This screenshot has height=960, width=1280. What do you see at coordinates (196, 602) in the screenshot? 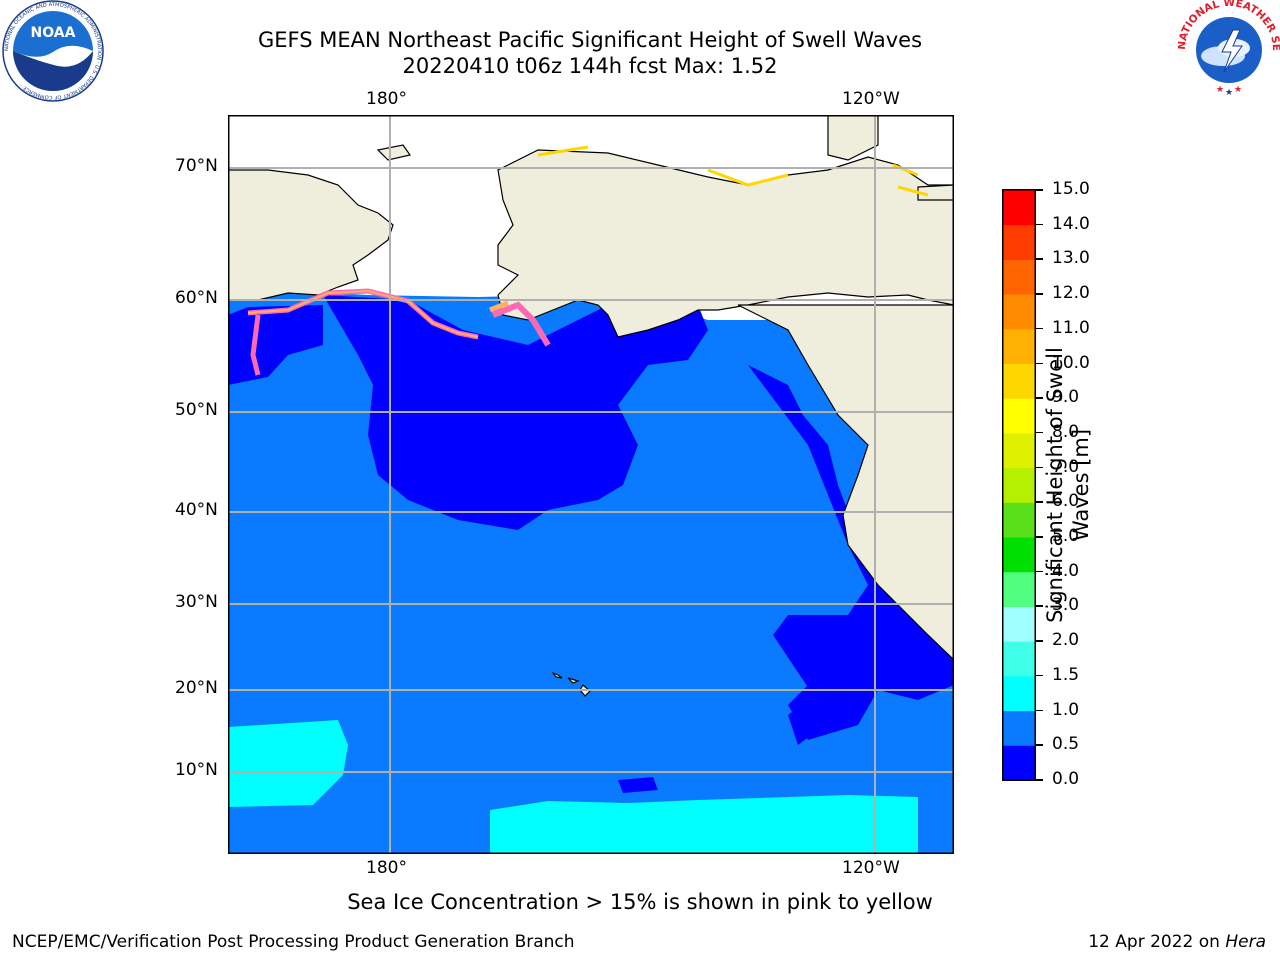
I see `lat-label-30n: 30°N` at bounding box center [196, 602].